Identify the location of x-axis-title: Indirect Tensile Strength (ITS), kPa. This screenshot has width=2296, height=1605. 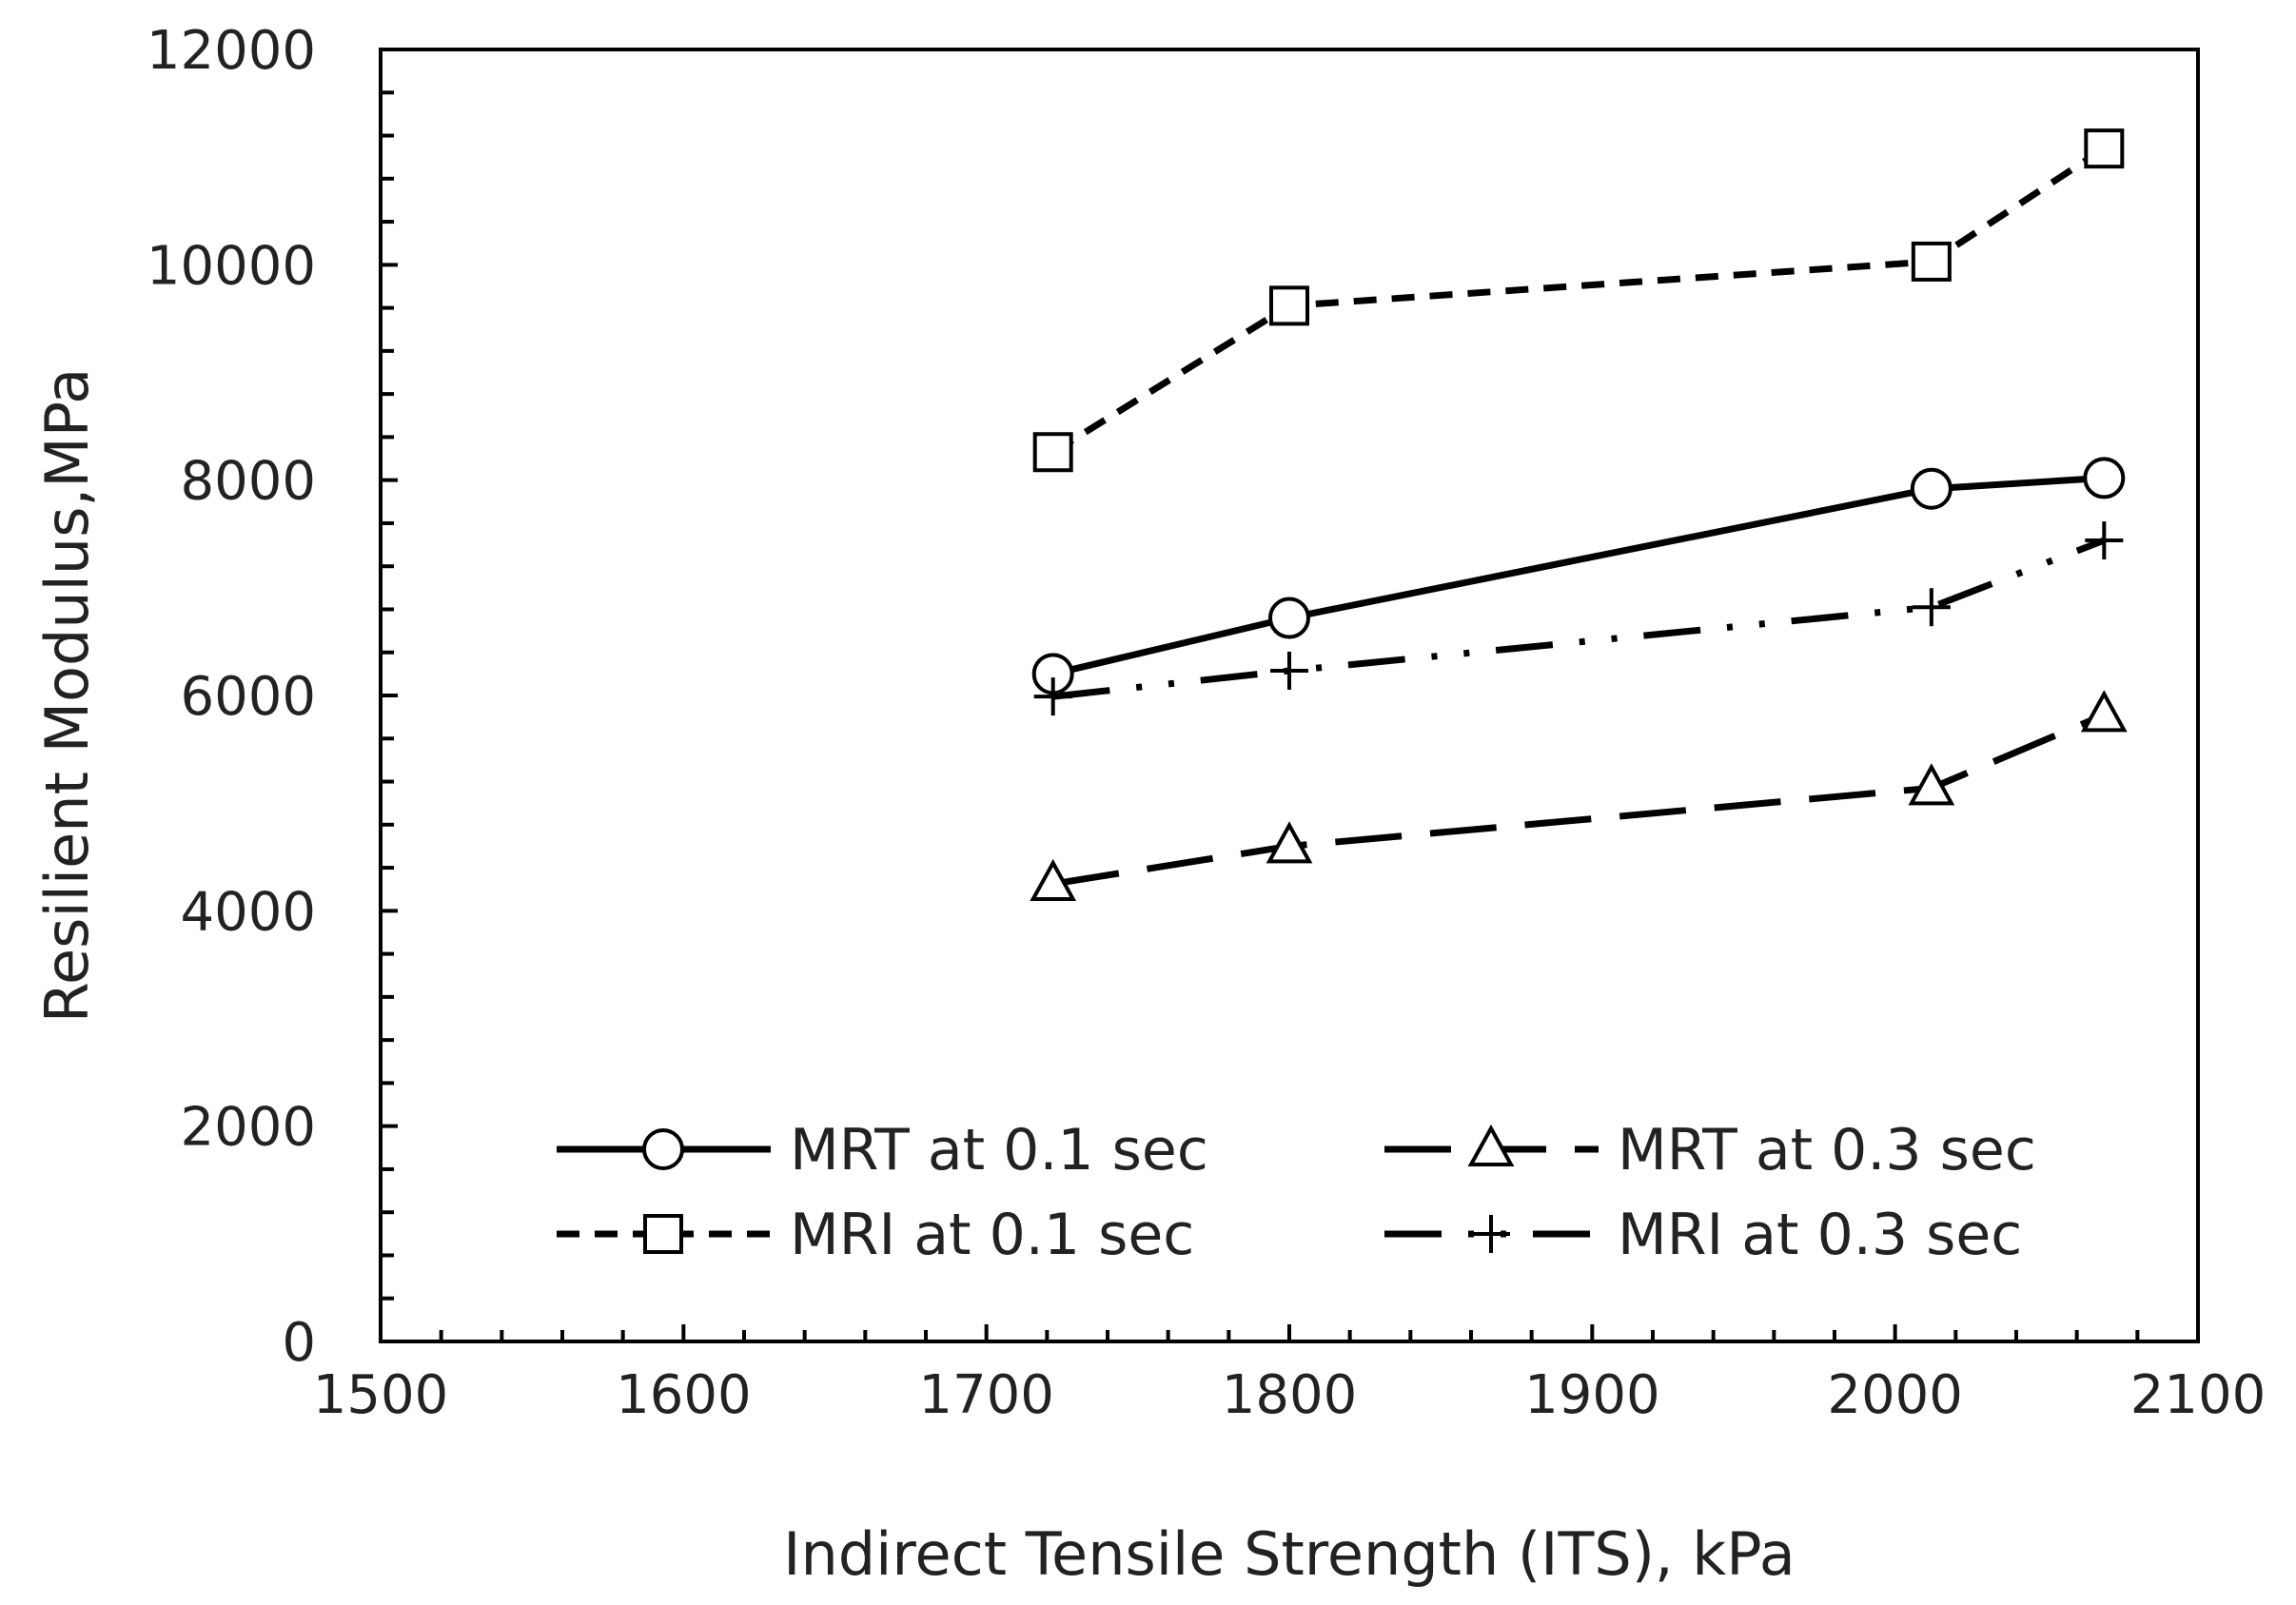
(1289, 1554).